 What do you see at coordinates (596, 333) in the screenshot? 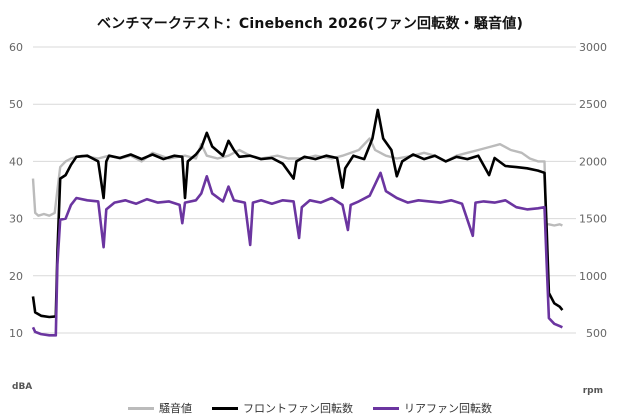
I see `right-tick-label: 500` at bounding box center [596, 333].